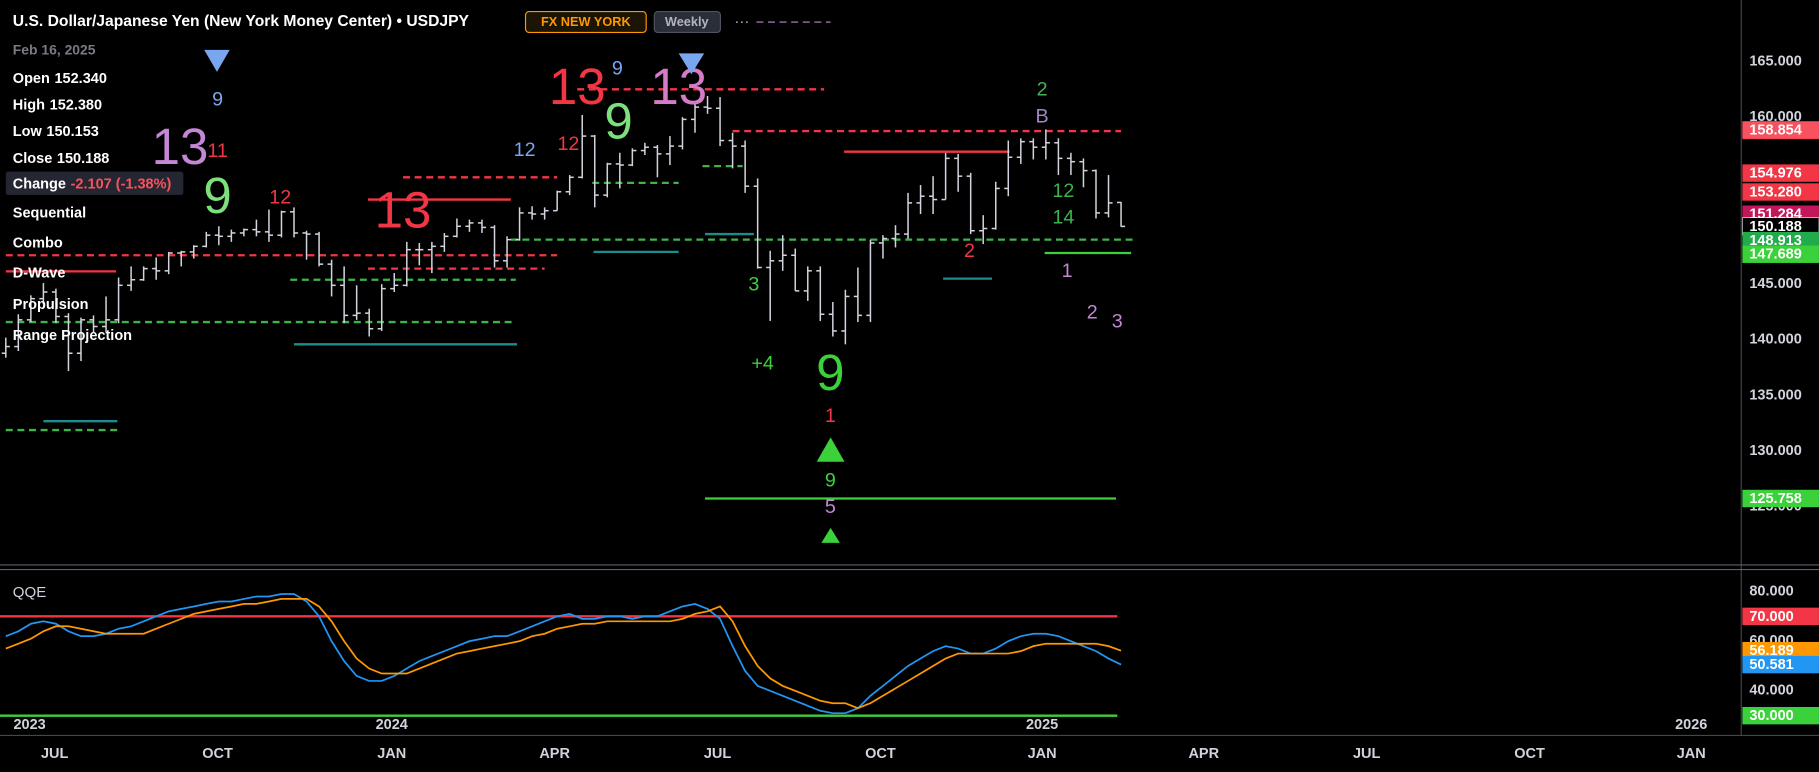 This screenshot has width=1819, height=772. I want to click on countdown-label: 9, so click(217, 195).